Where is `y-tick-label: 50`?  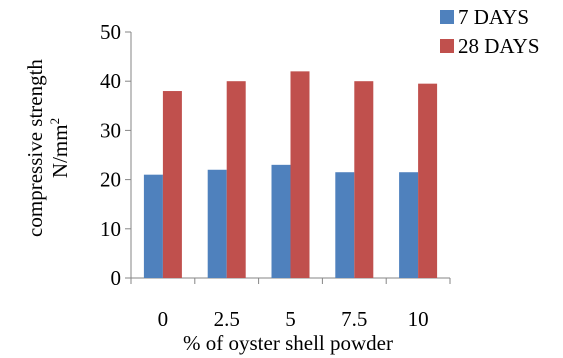 y-tick-label: 50 is located at coordinates (110, 32).